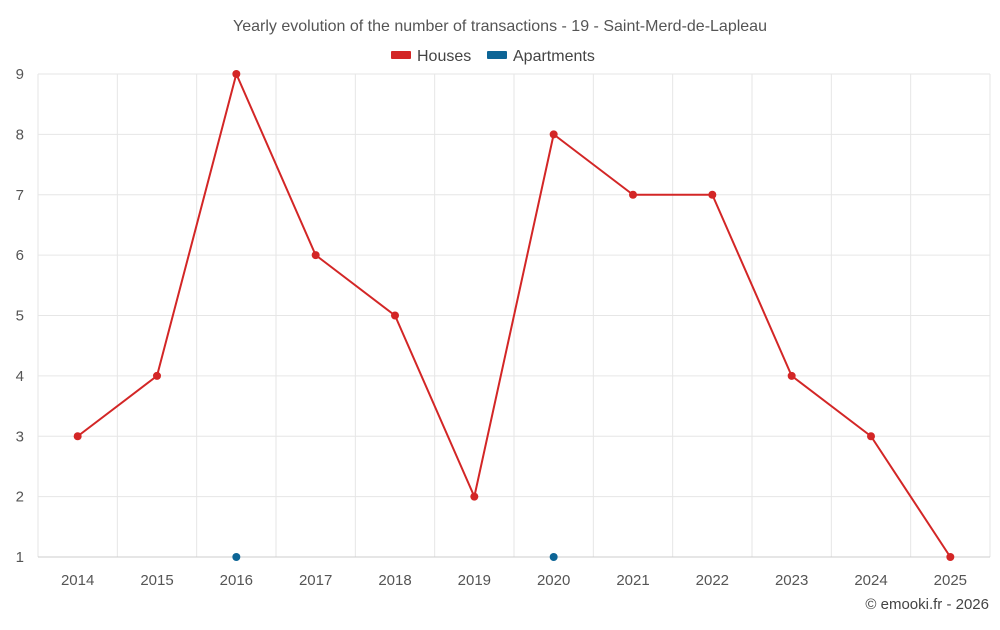  I want to click on y-tick-label: 3, so click(20, 436).